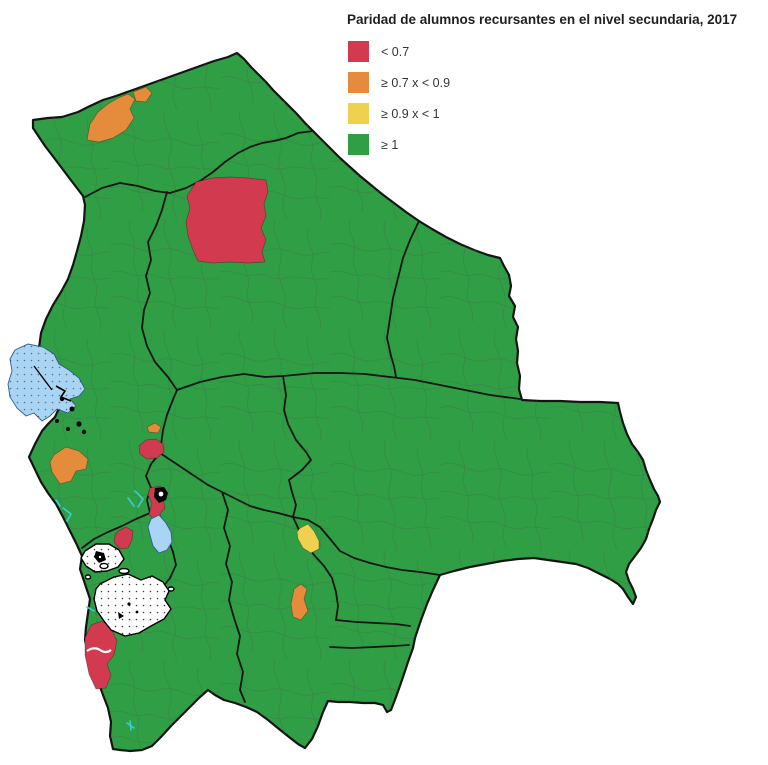 This screenshot has height=765, width=768. What do you see at coordinates (102, 558) in the screenshot?
I see `salar-de-coipasa` at bounding box center [102, 558].